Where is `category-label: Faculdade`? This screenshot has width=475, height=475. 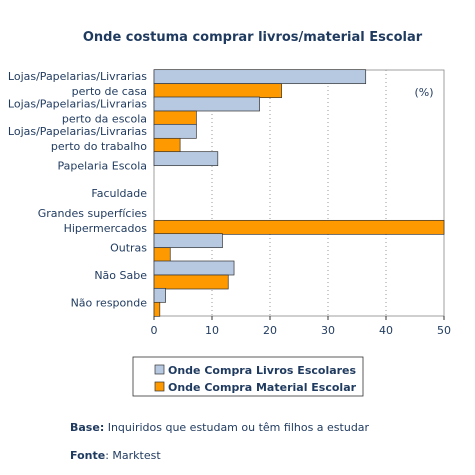 category-label: Faculdade is located at coordinates (119, 193).